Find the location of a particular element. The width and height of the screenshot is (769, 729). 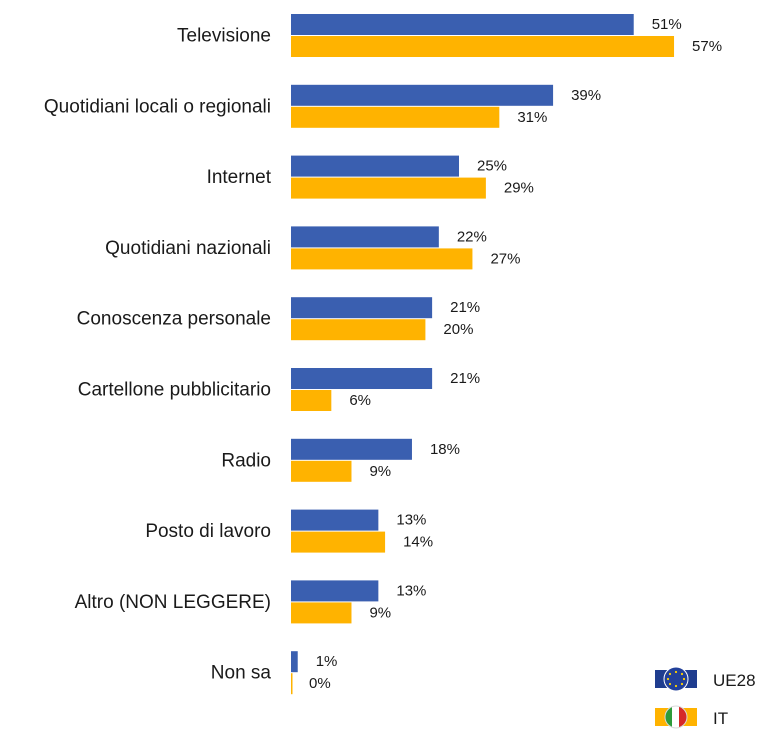

value-label-it: 20% is located at coordinates (458, 329).